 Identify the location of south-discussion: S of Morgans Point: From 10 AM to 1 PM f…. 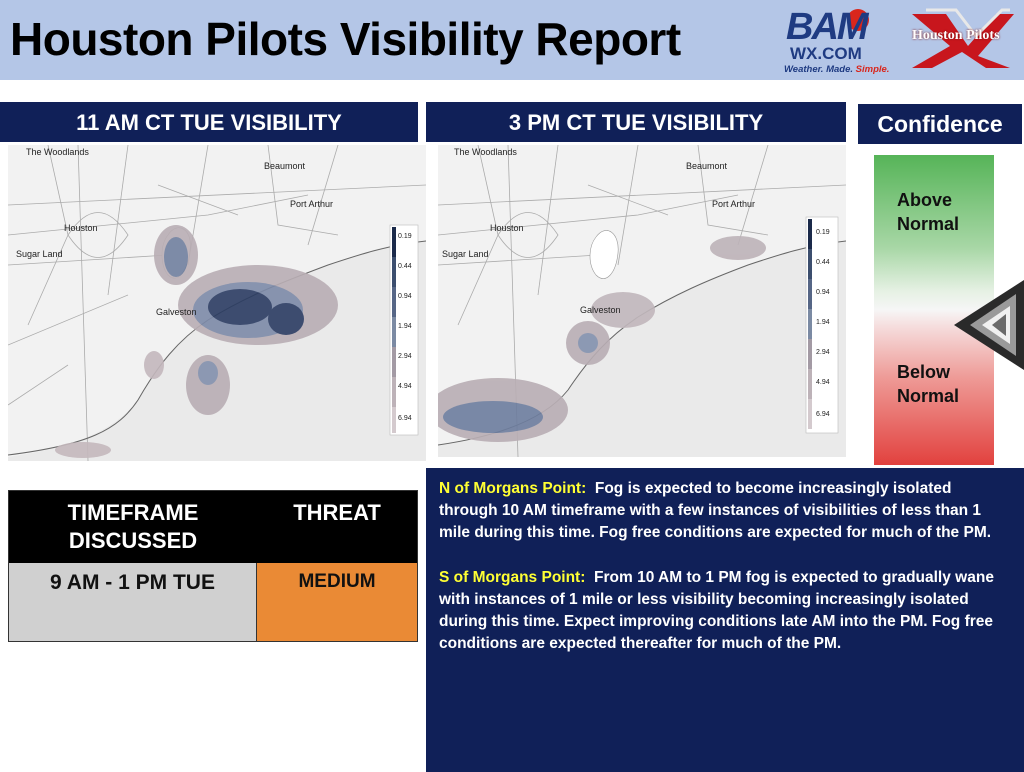
(724, 611).